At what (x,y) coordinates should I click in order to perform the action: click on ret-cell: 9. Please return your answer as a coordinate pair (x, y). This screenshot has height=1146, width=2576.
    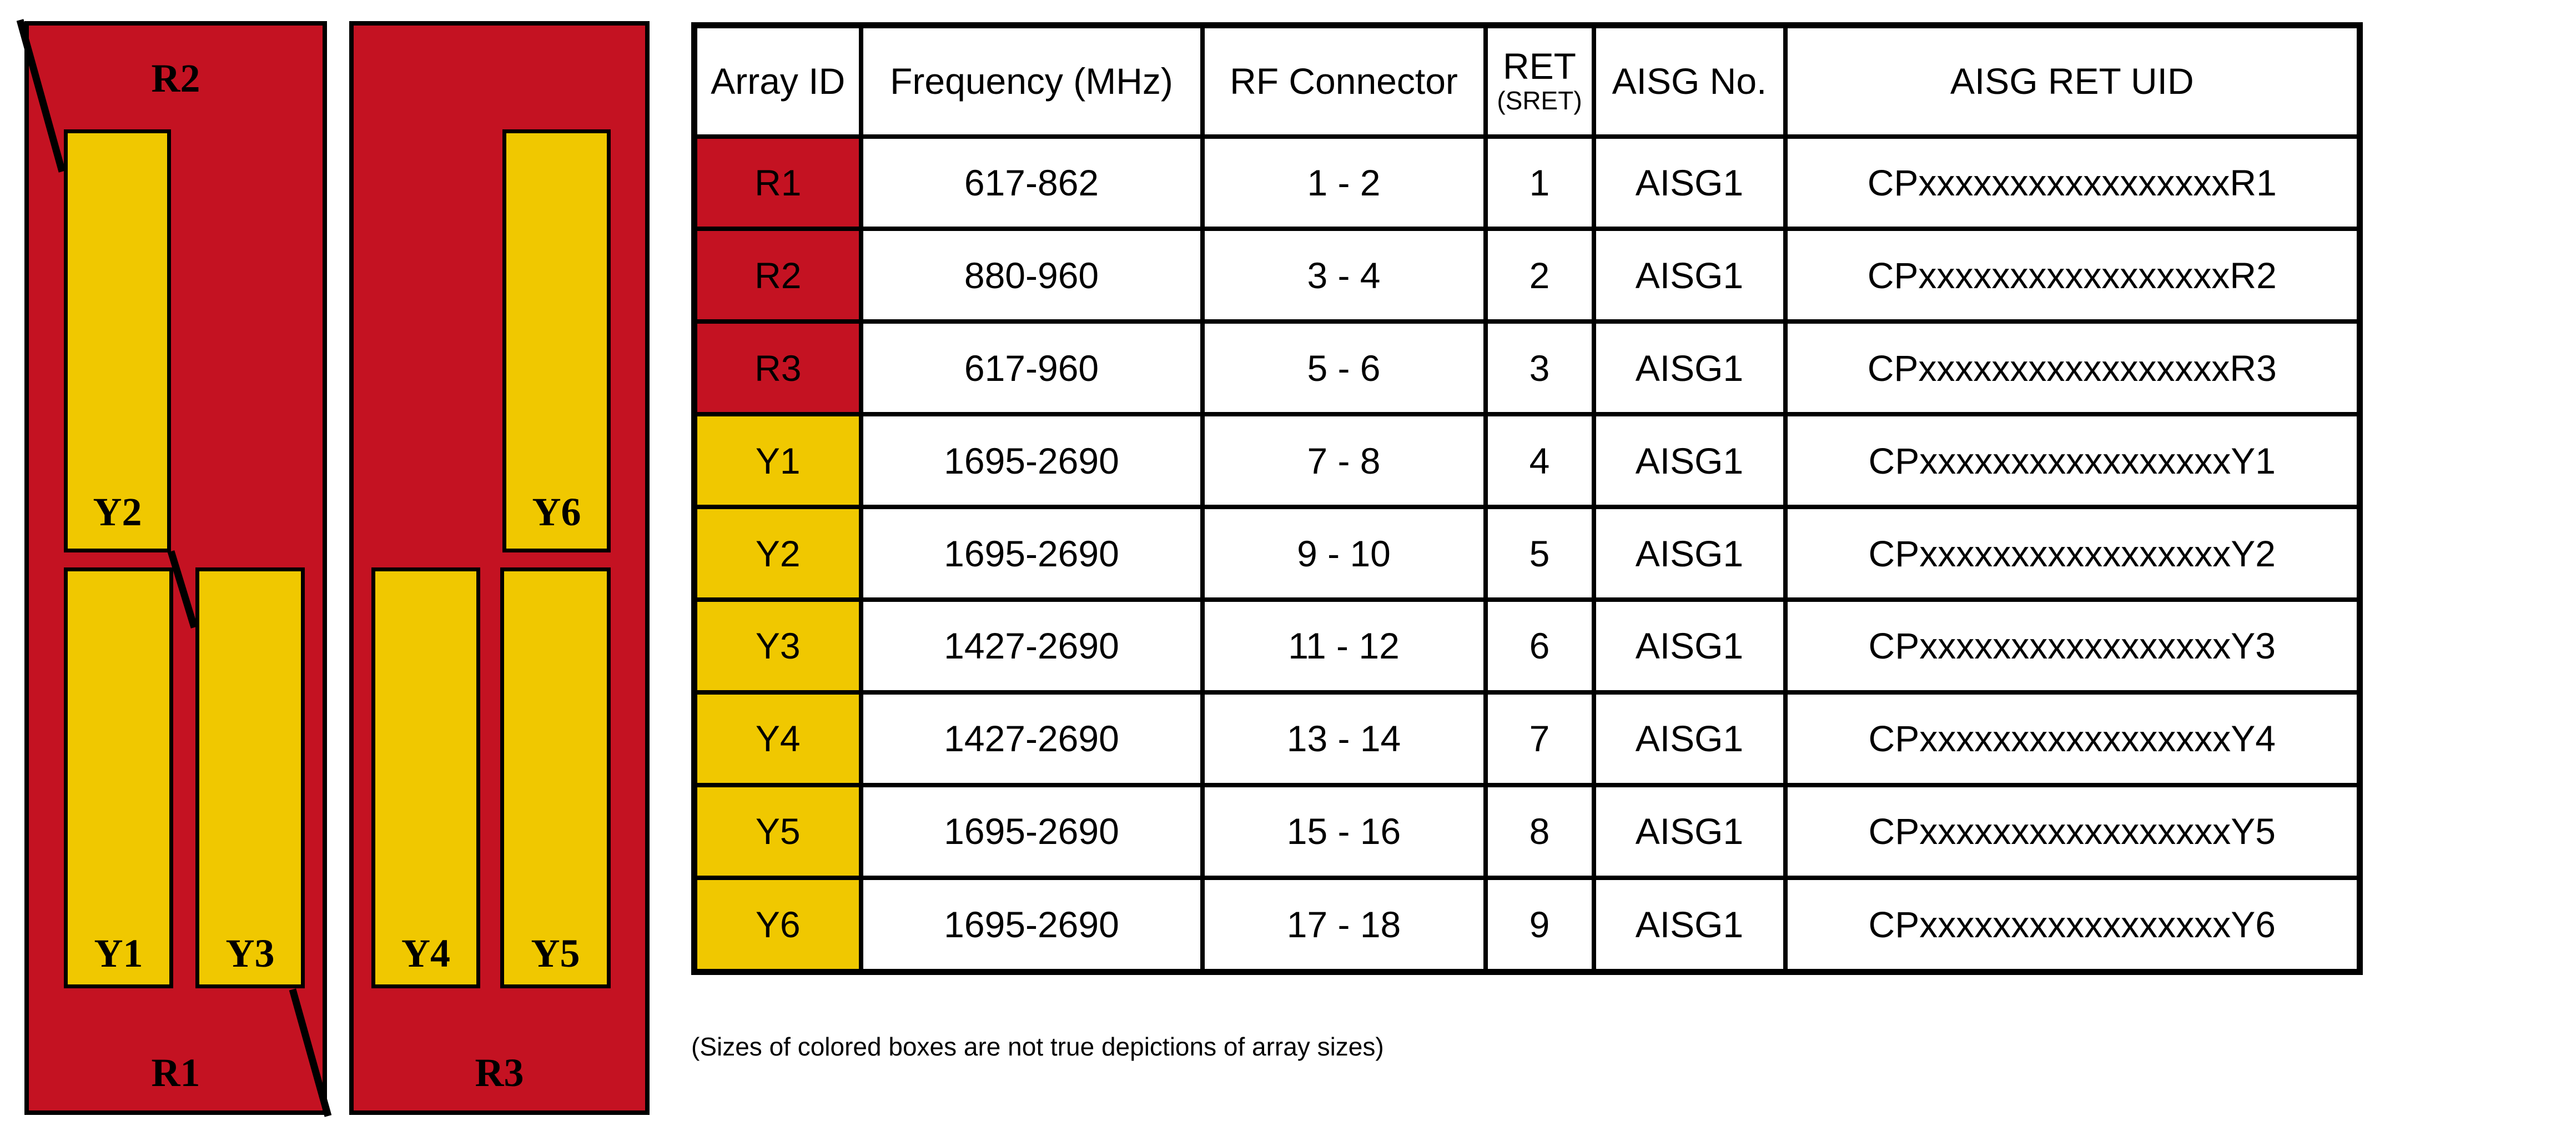
    Looking at the image, I should click on (1539, 924).